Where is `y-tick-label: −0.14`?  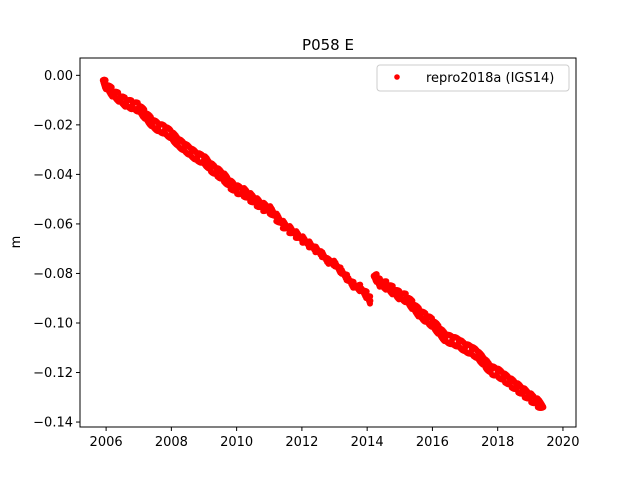
y-tick-label: −0.14 is located at coordinates (53, 423).